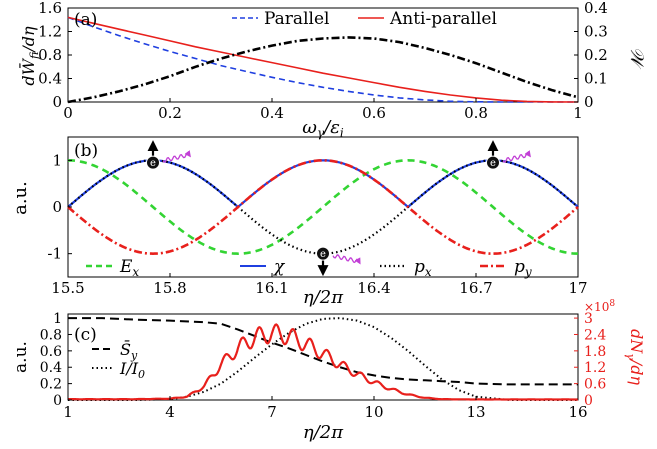 The height and width of the screenshot is (449, 657). Describe the element at coordinates (57, 401) in the screenshot. I see `panel-c-ytick-left-label: 0` at that location.